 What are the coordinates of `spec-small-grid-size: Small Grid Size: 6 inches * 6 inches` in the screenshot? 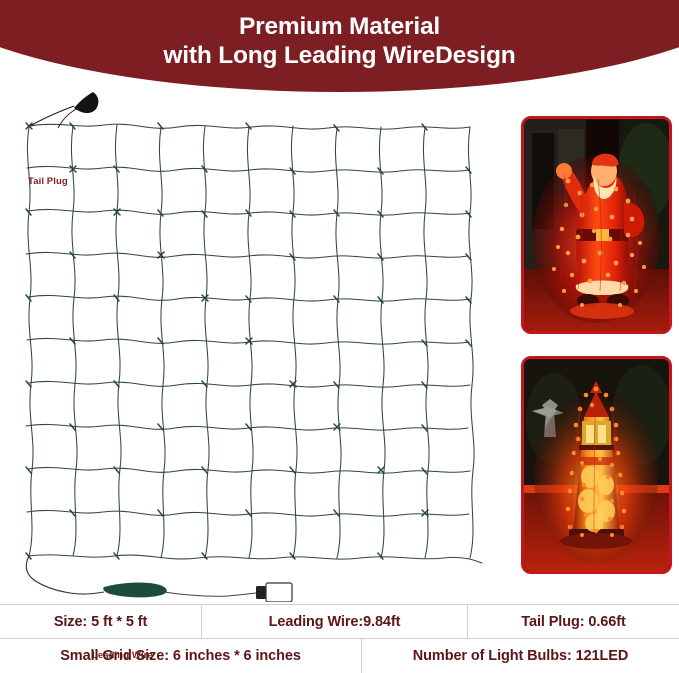 It's located at (181, 656).